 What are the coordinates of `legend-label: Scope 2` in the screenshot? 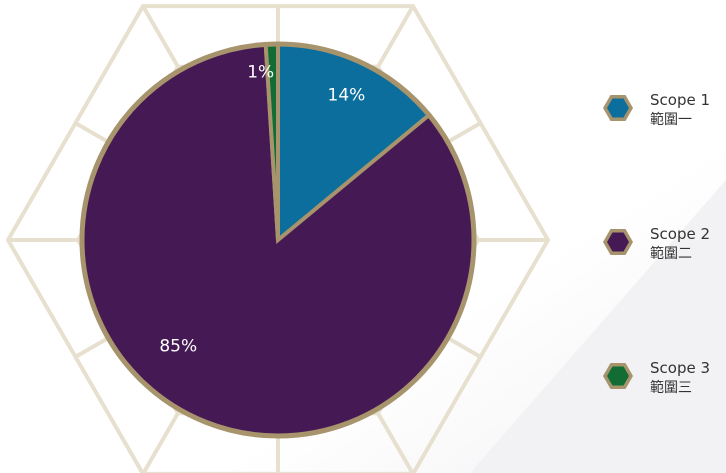 It's located at (680, 234).